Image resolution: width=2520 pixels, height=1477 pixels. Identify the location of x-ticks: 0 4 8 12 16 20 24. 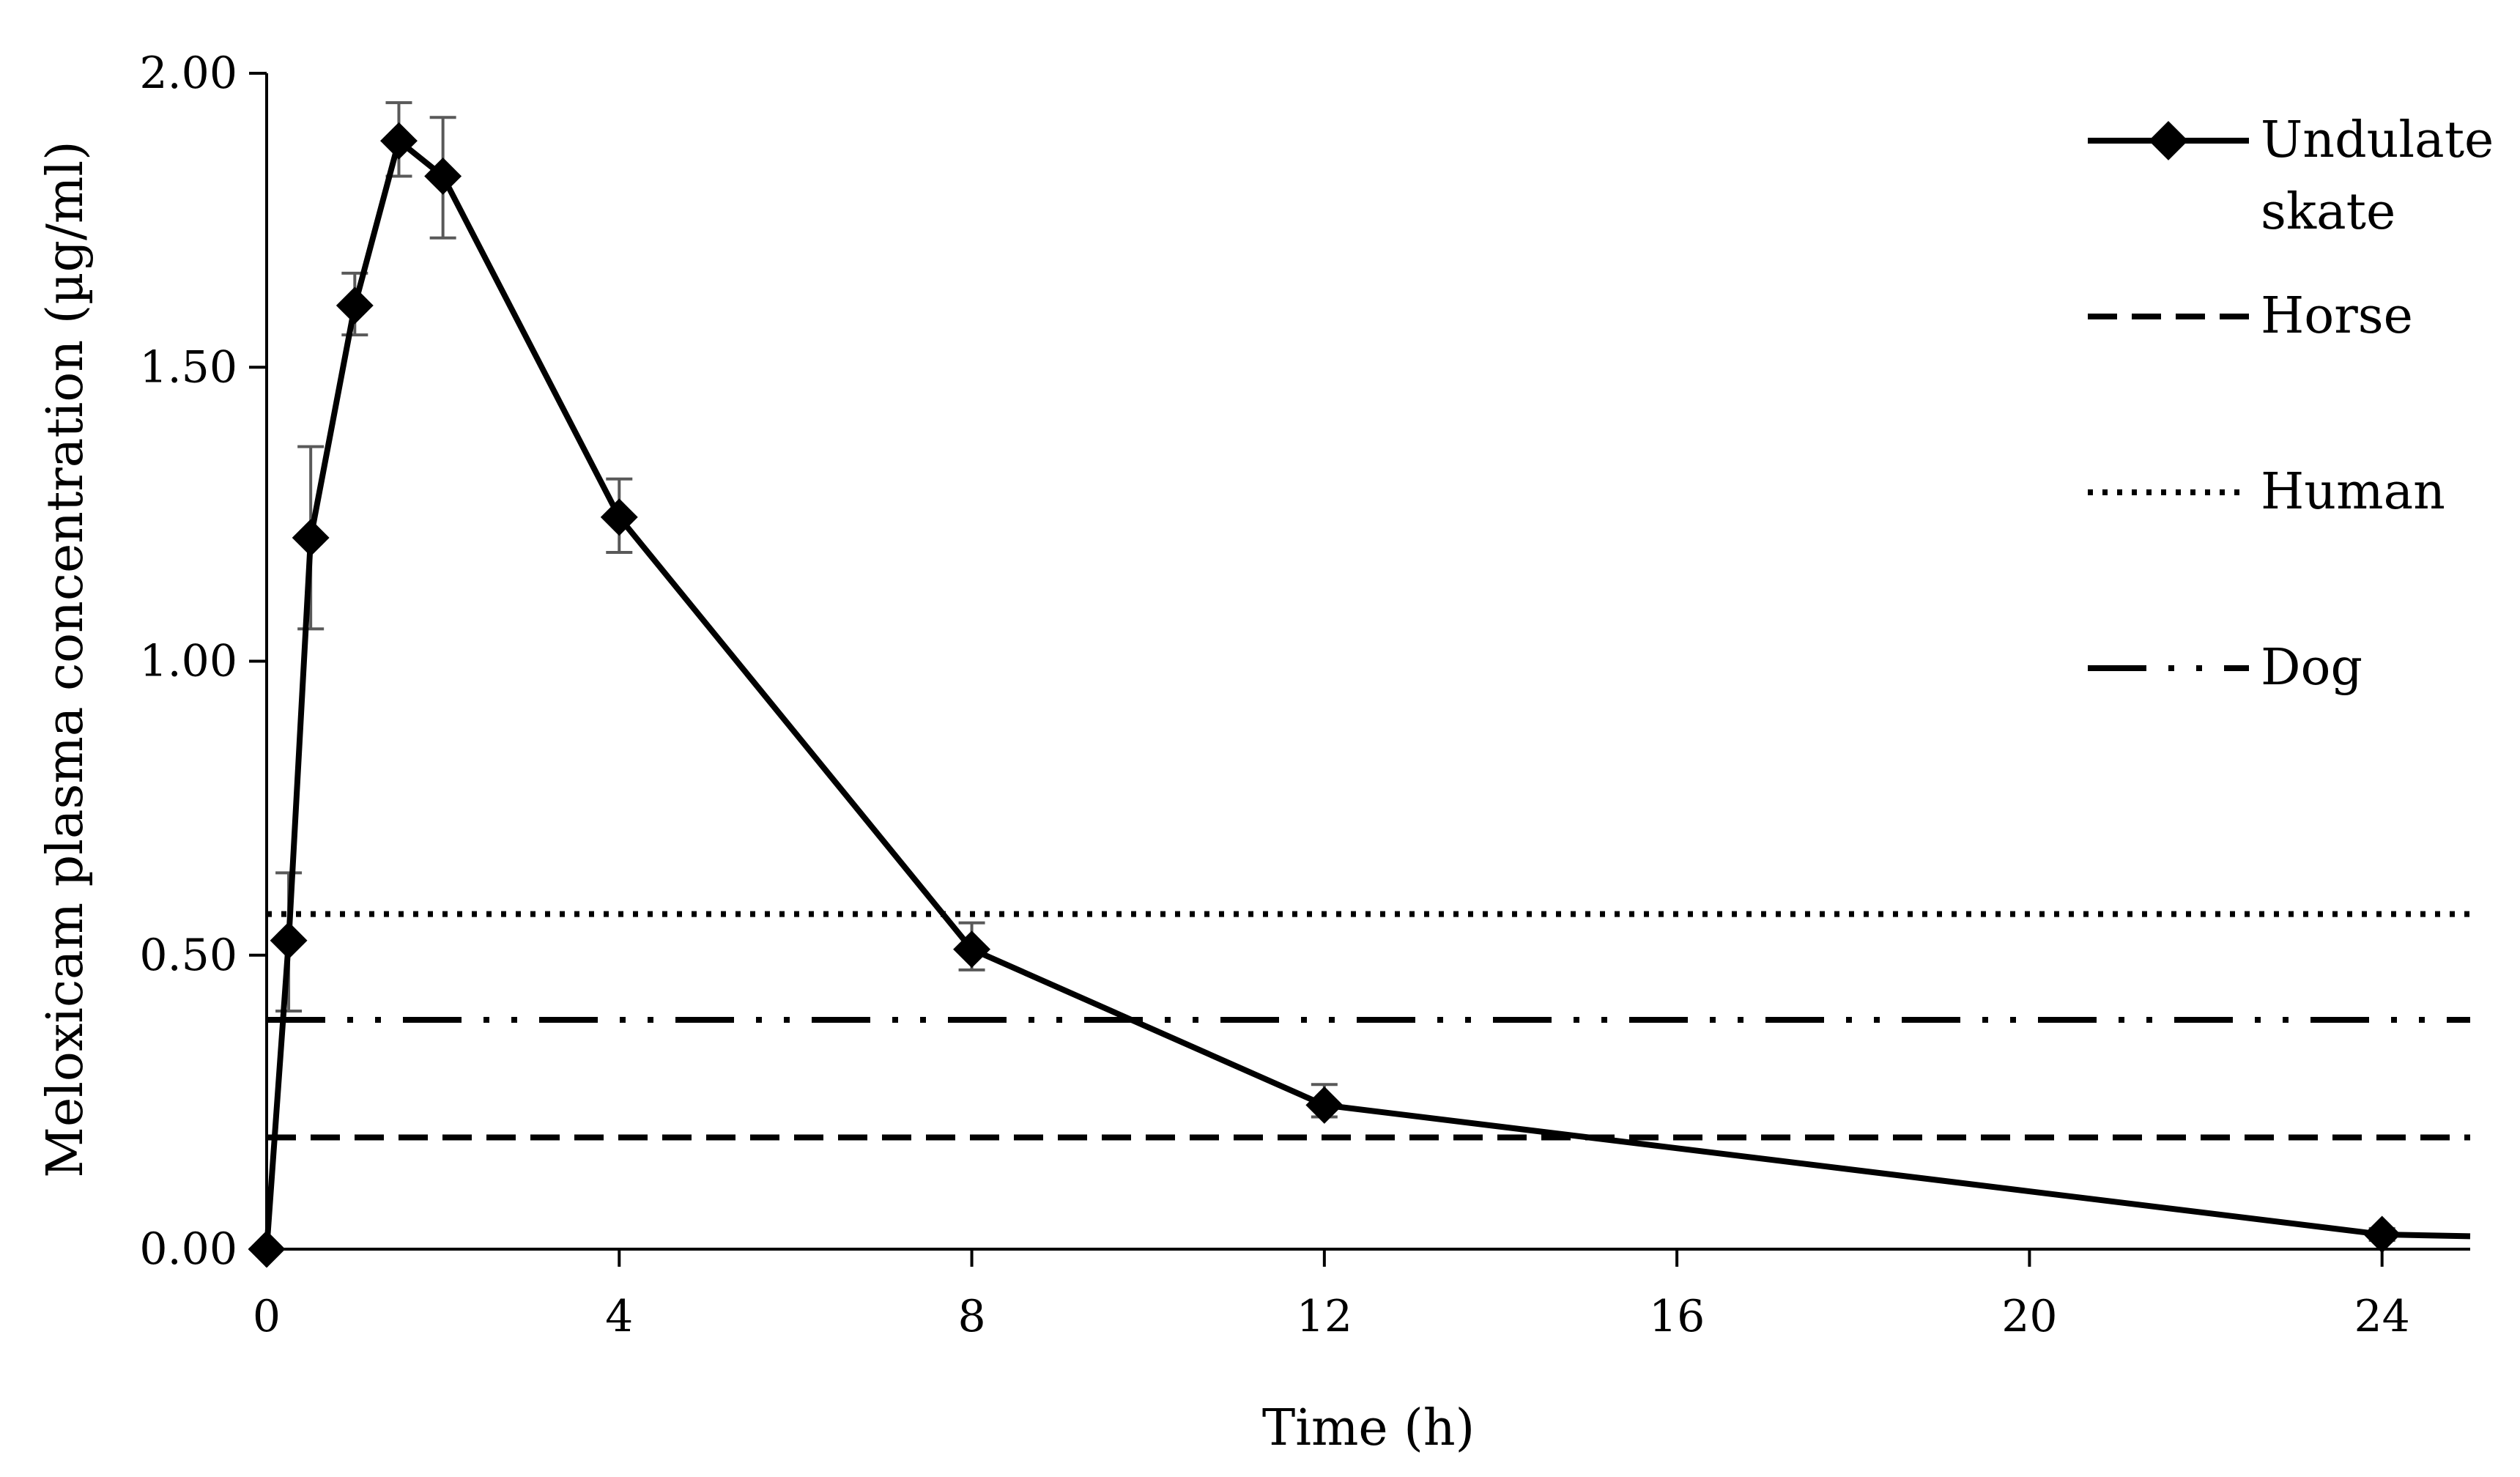
(1331, 1295).